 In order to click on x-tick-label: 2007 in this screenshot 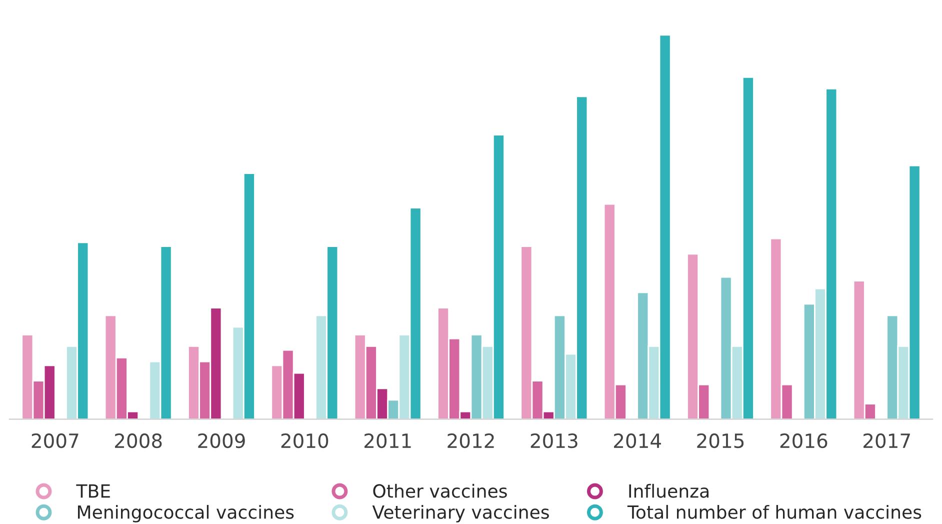, I will do `click(55, 440)`.